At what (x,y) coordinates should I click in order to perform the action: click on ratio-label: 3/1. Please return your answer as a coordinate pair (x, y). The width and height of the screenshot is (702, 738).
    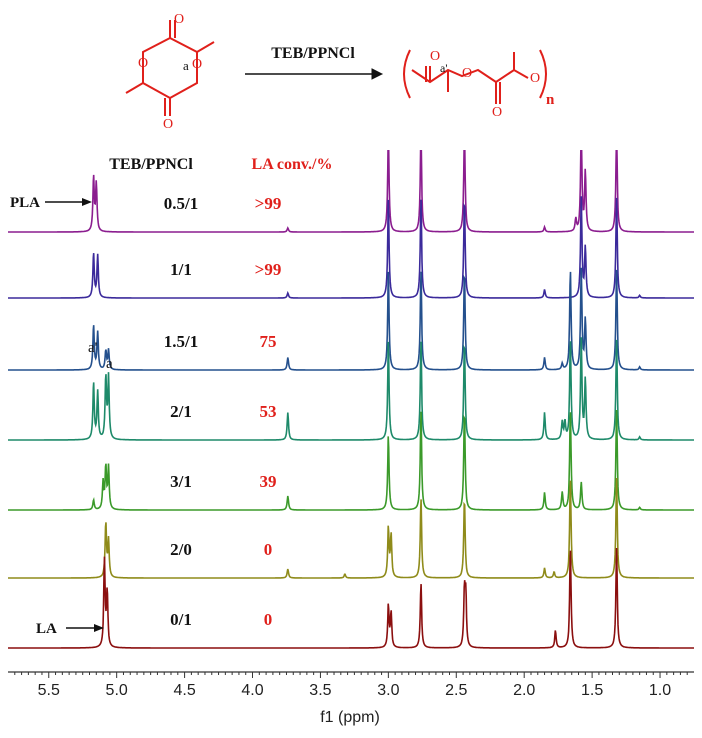
    Looking at the image, I should click on (181, 481).